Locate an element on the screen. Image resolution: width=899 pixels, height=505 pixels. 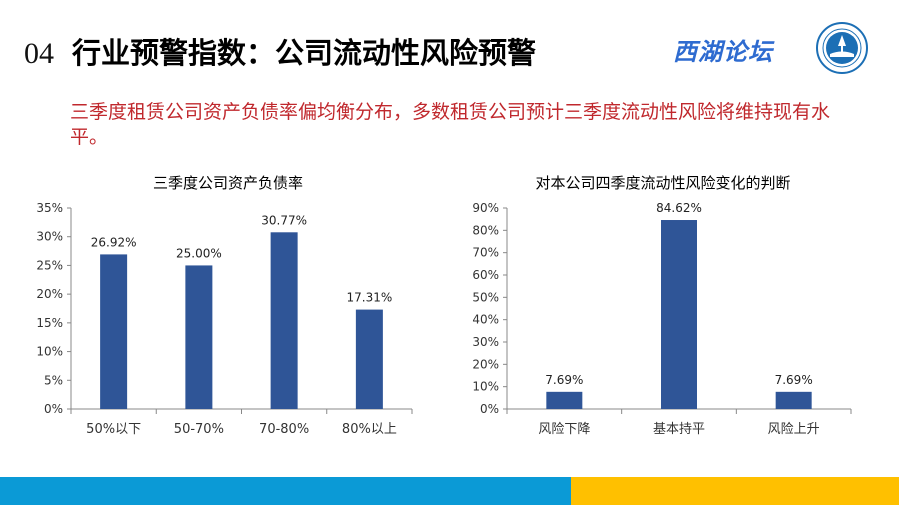
x-tick-label: 50%以下 is located at coordinates (113, 429).